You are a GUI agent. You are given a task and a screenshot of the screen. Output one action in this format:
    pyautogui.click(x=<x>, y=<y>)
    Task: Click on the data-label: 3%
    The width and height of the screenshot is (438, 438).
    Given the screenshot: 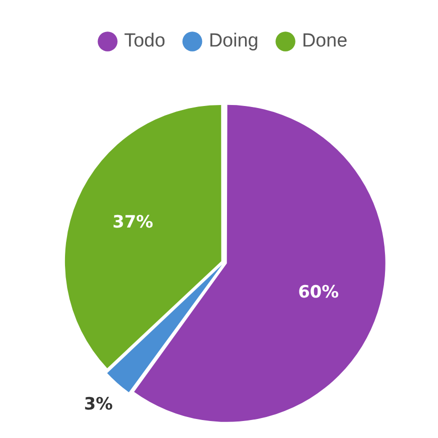 What is the action you would take?
    pyautogui.click(x=98, y=404)
    